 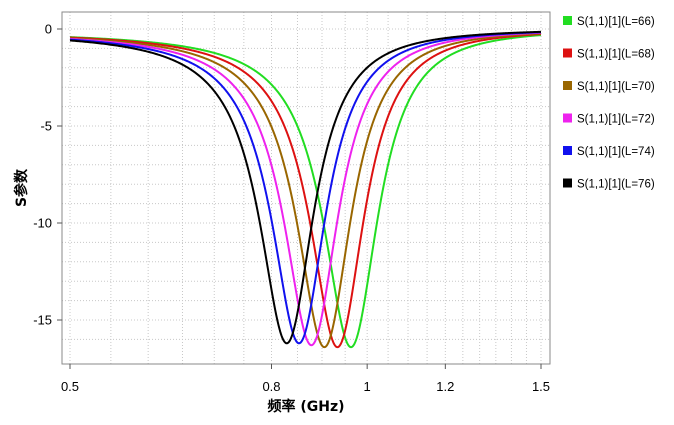 What do you see at coordinates (46, 126) in the screenshot?
I see `y-tick-label: -5` at bounding box center [46, 126].